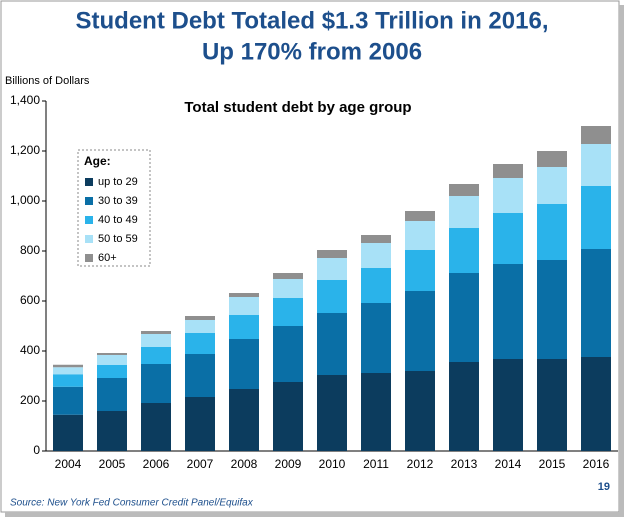  What do you see at coordinates (118, 220) in the screenshot?
I see `legend-label: 40 to 49` at bounding box center [118, 220].